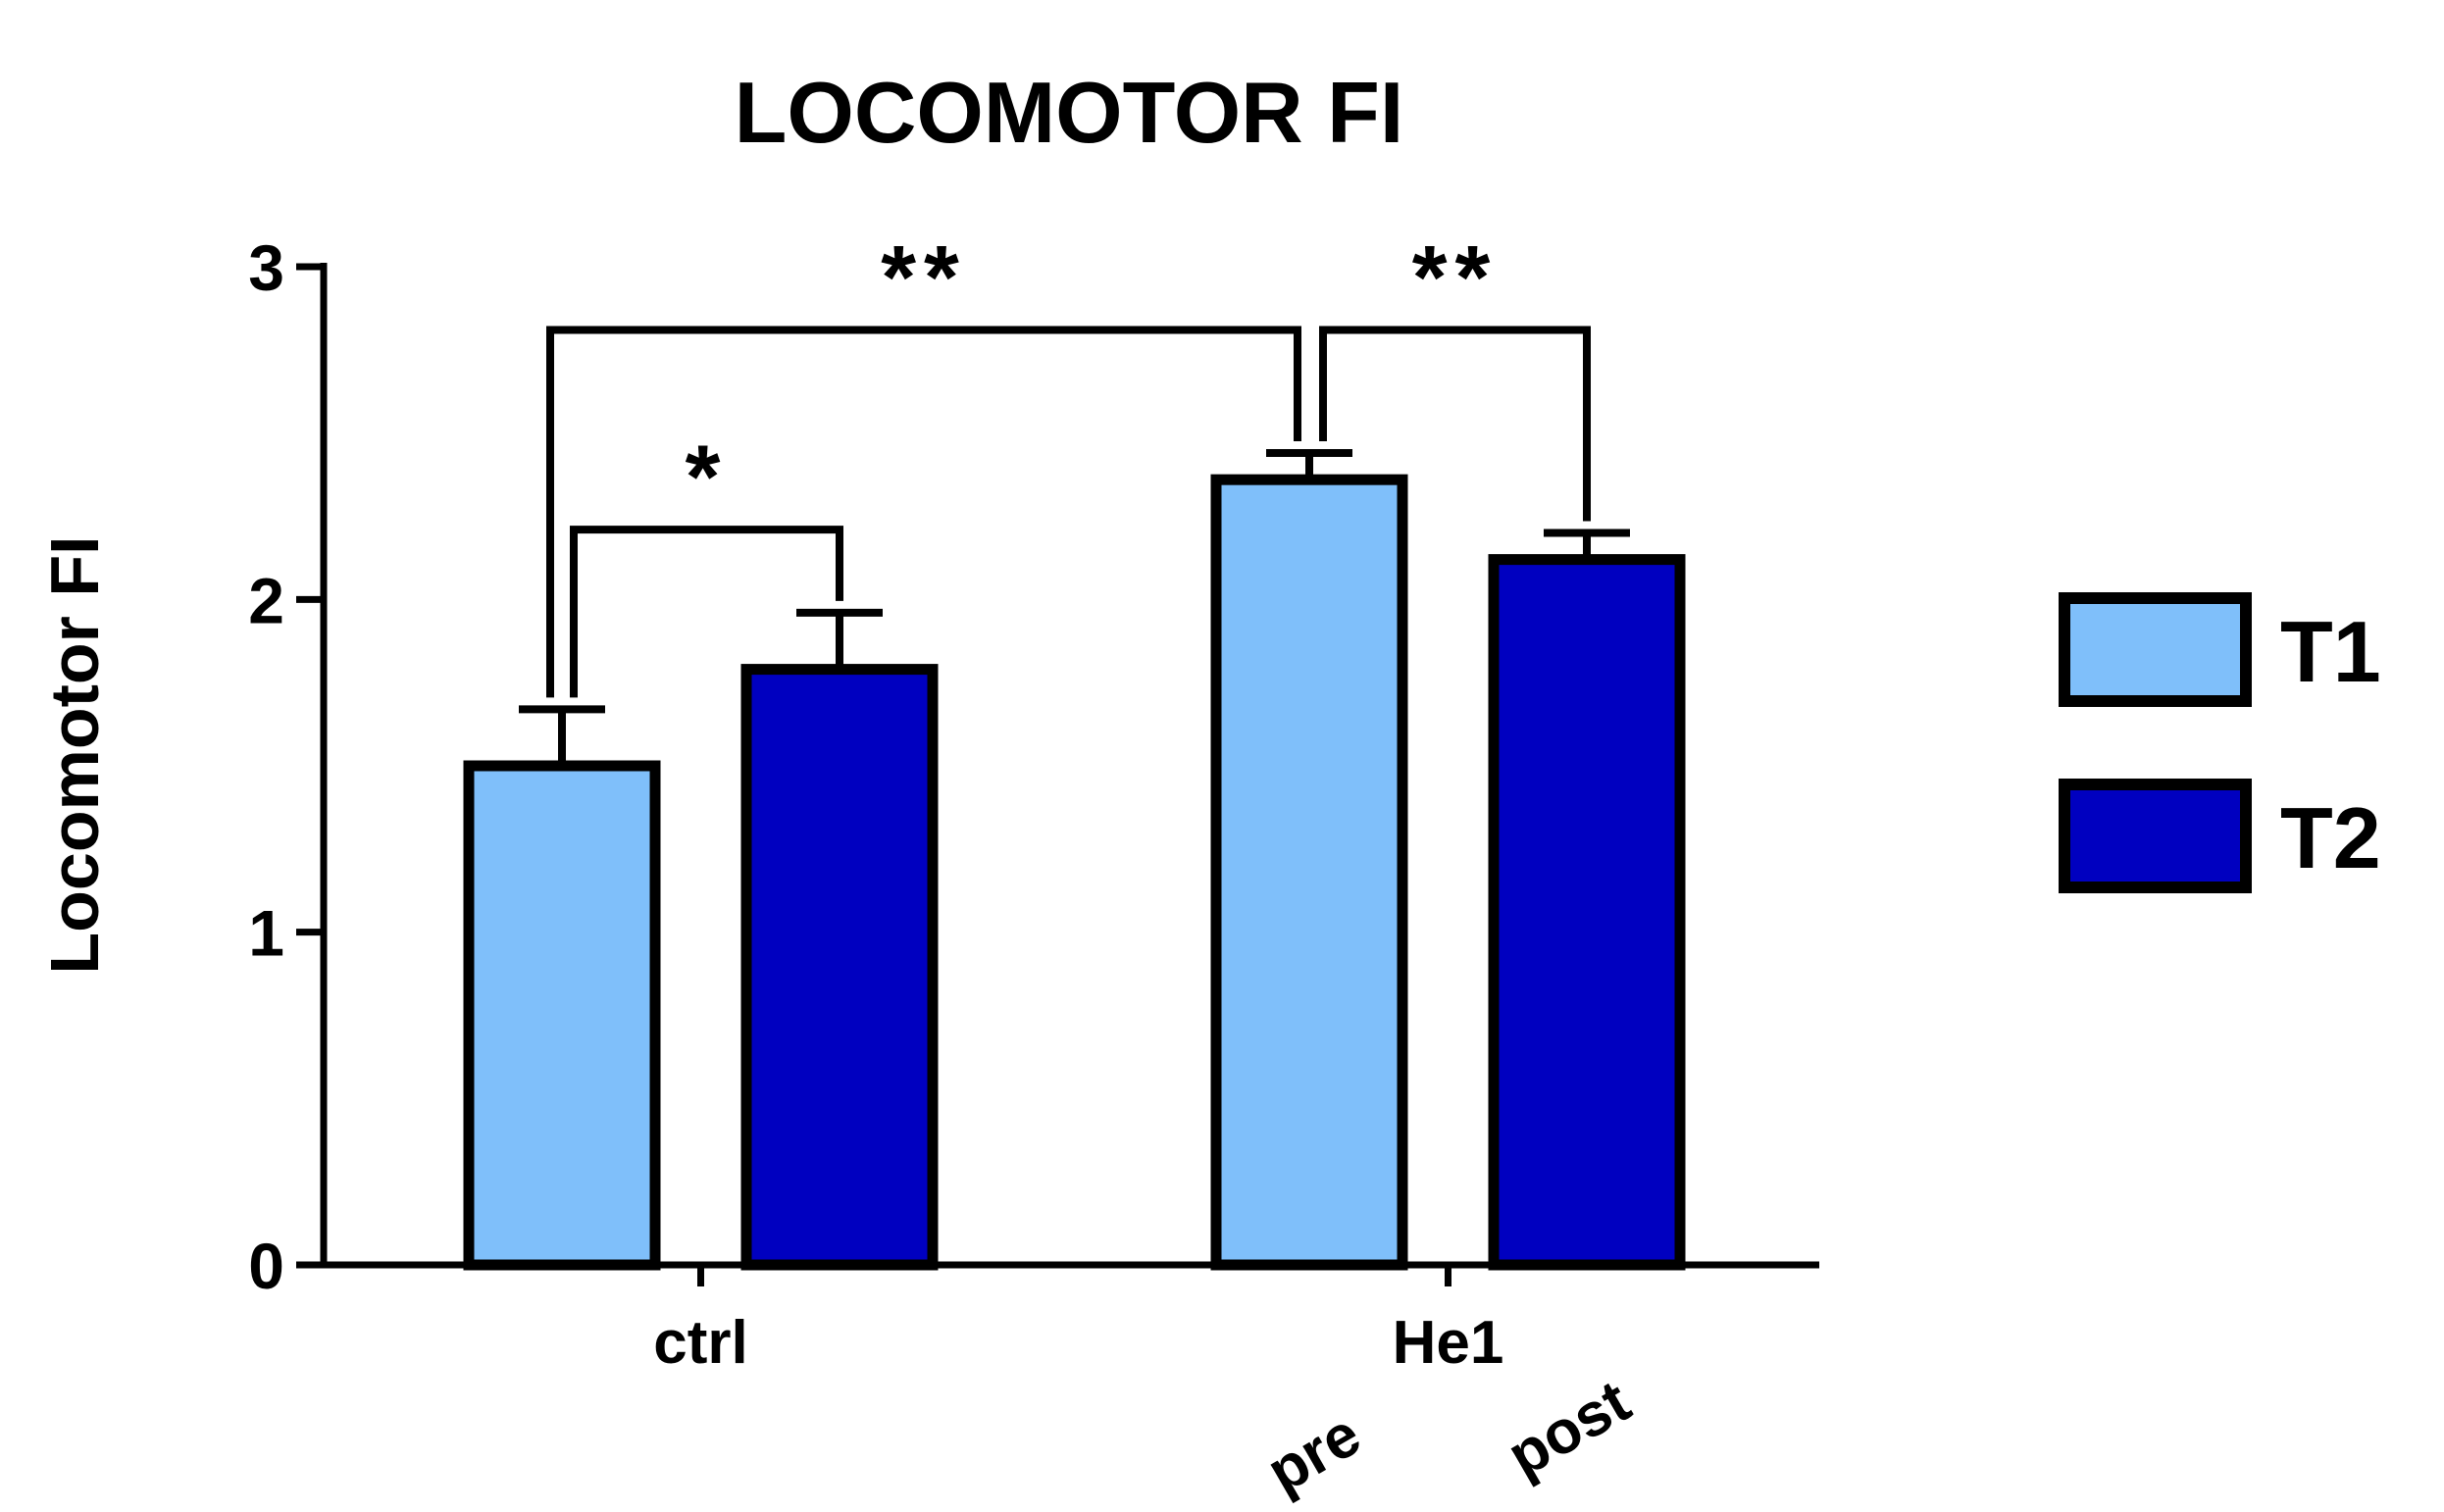  What do you see at coordinates (2331, 837) in the screenshot?
I see `legend-label-T2: T2` at bounding box center [2331, 837].